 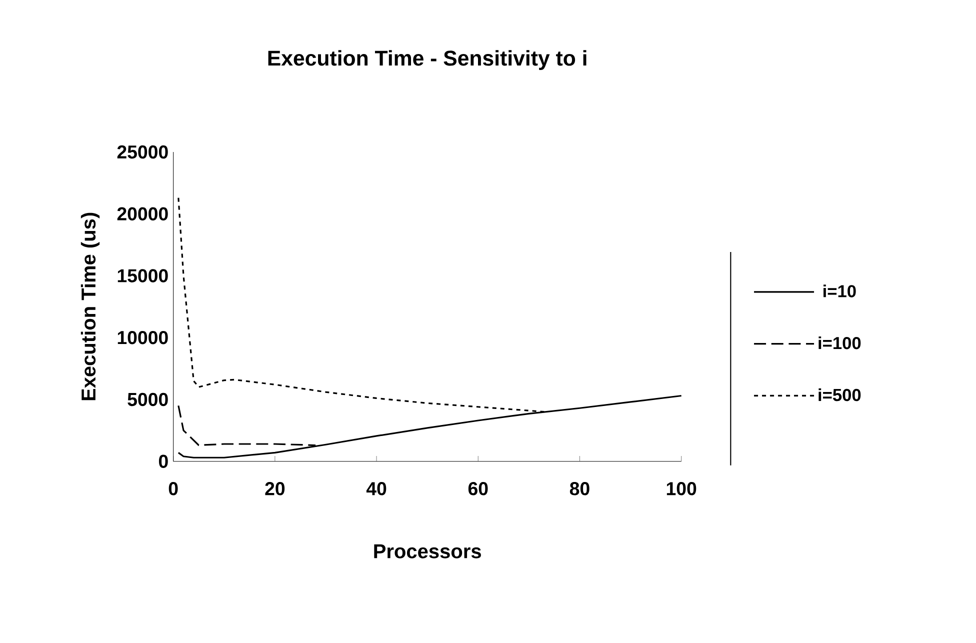 What do you see at coordinates (839, 395) in the screenshot?
I see `legend-label: i=500` at bounding box center [839, 395].